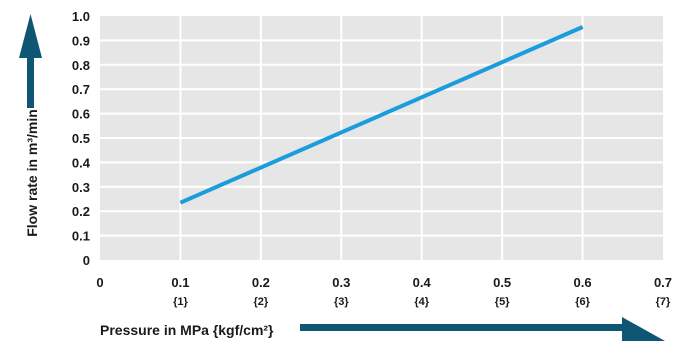 This screenshot has height=343, width=691. I want to click on y-axis-title: Flow rate in m³/min, so click(32, 173).